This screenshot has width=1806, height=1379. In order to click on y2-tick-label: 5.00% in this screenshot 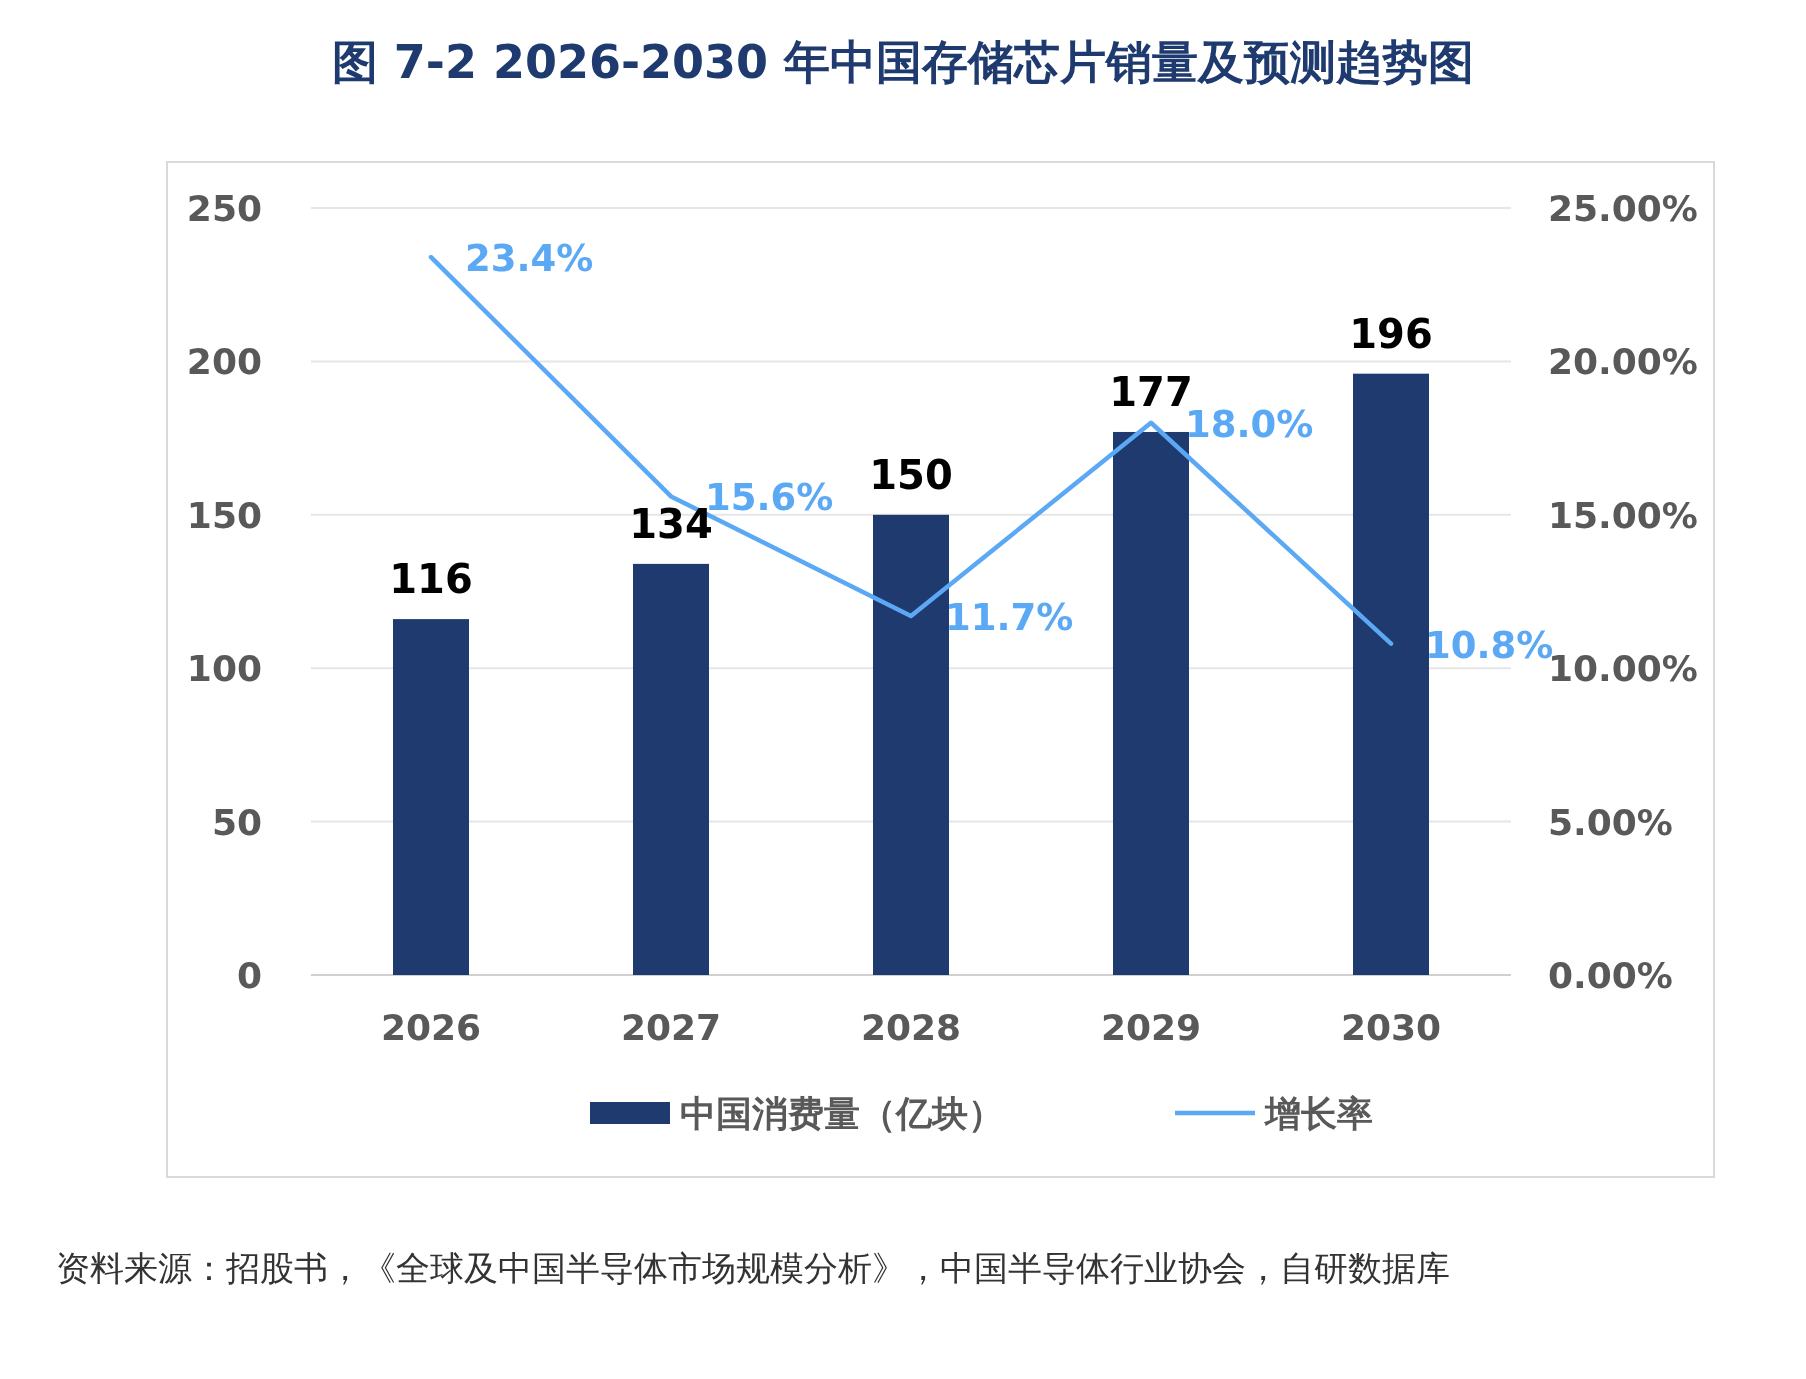, I will do `click(1610, 822)`.